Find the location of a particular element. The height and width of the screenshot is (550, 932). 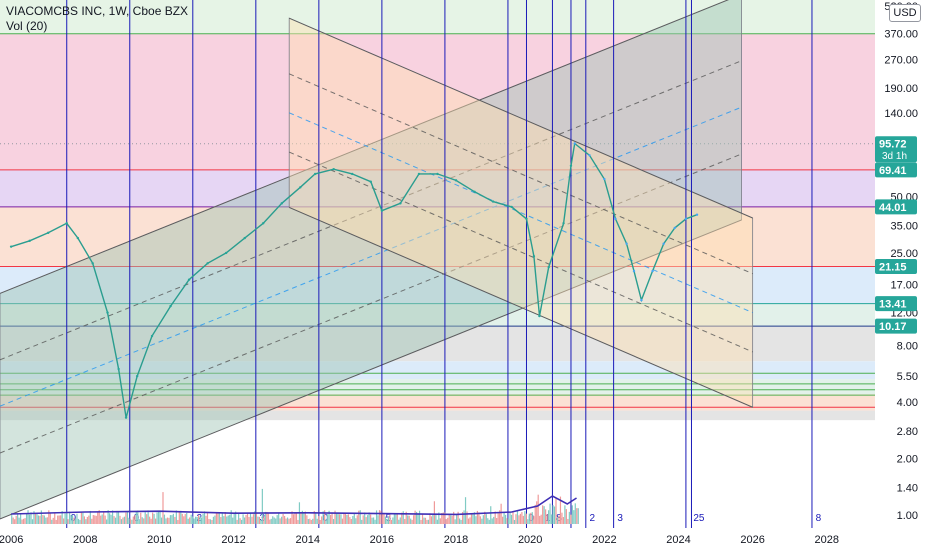

price-tick-label: 2.80 is located at coordinates (907, 432).